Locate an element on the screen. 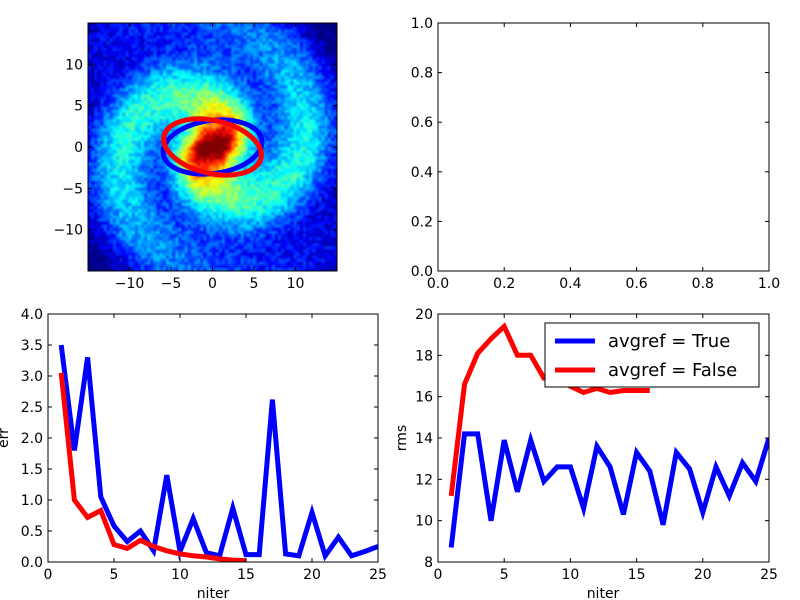 The image size is (800, 600). ellipse-overlays is located at coordinates (212, 147).